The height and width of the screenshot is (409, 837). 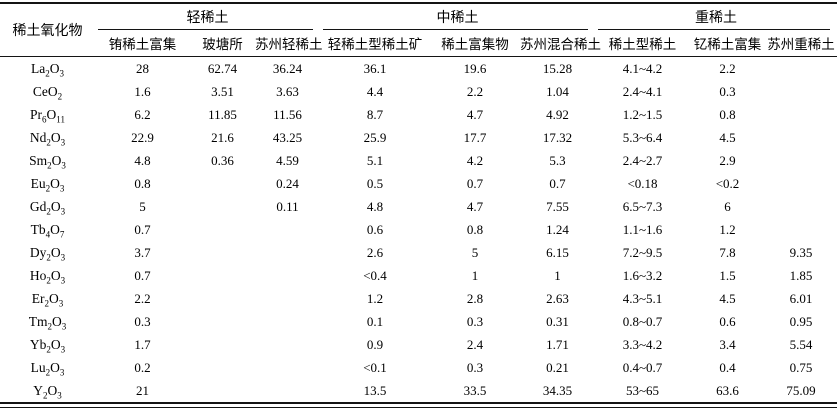 What do you see at coordinates (457, 16) in the screenshot?
I see `group-header-medium-rare-earth: 中稀土` at bounding box center [457, 16].